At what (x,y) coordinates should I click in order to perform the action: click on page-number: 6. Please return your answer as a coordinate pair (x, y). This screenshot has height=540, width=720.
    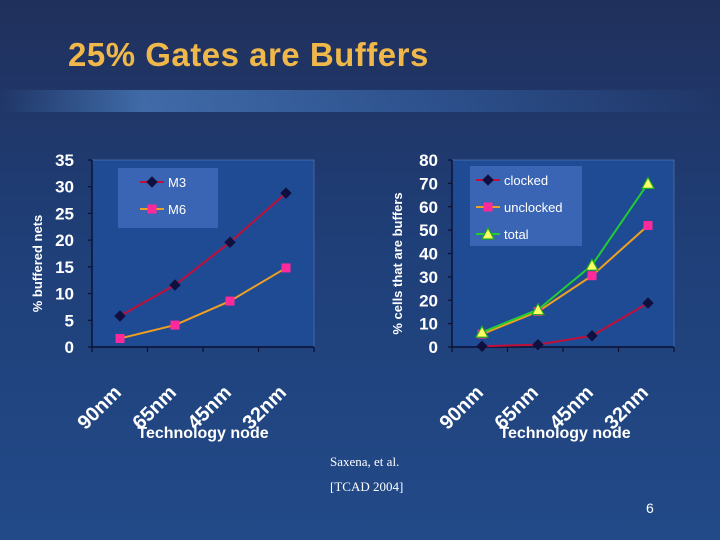
    Looking at the image, I should click on (650, 508).